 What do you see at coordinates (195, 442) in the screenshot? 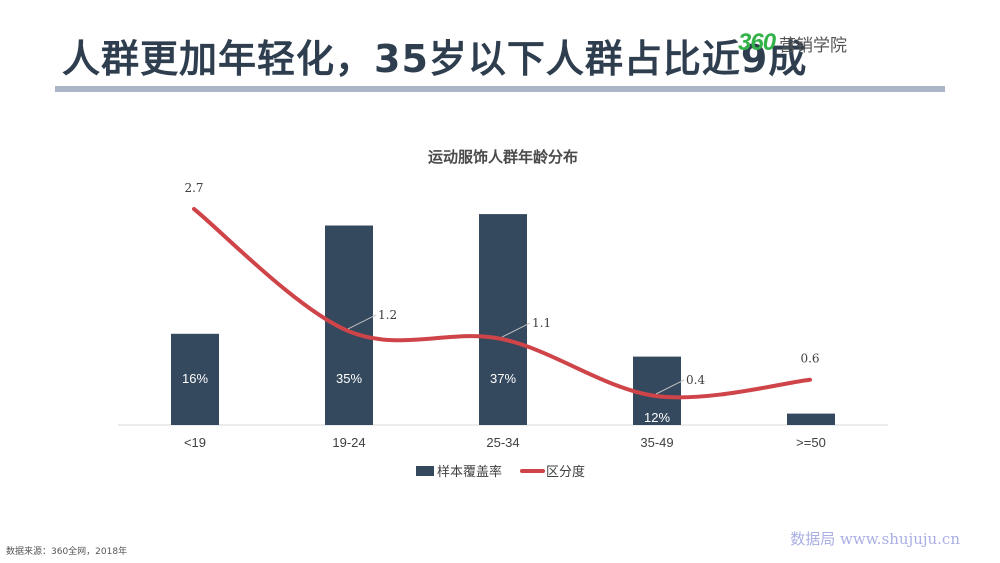
I see `x-tick-label: <19` at bounding box center [195, 442].